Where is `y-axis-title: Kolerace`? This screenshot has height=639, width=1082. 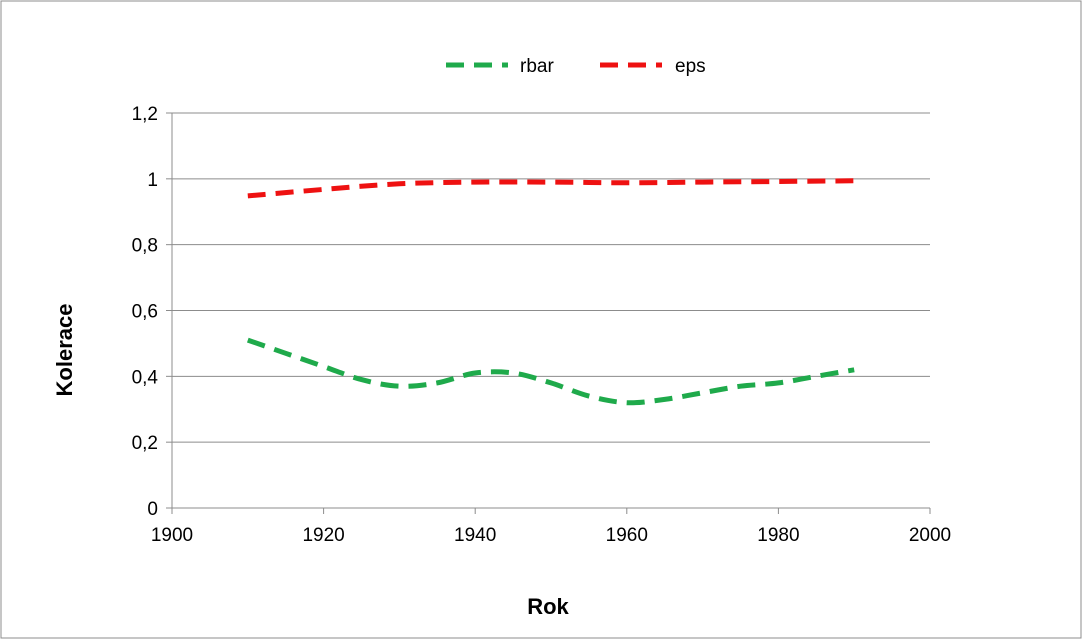
y-axis-title: Kolerace is located at coordinates (64, 350).